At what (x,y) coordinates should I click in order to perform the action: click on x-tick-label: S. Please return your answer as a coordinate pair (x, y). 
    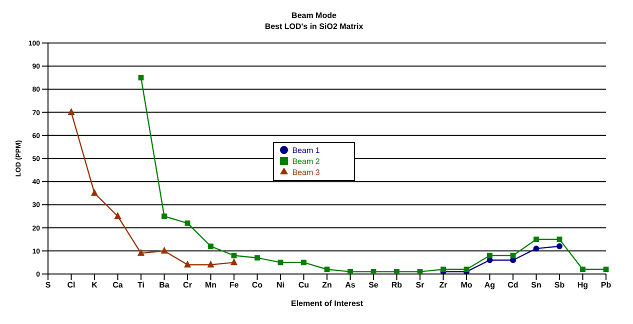
    Looking at the image, I should click on (48, 285).